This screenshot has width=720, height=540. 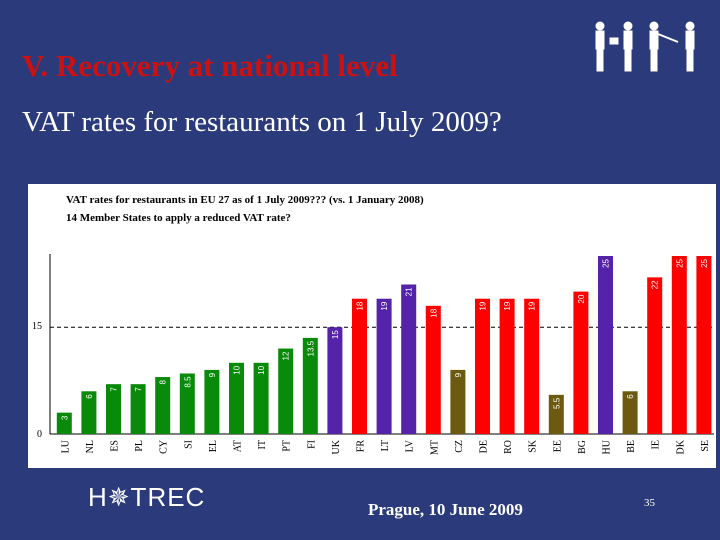 What do you see at coordinates (212, 401) in the screenshot?
I see `bar-el` at bounding box center [212, 401].